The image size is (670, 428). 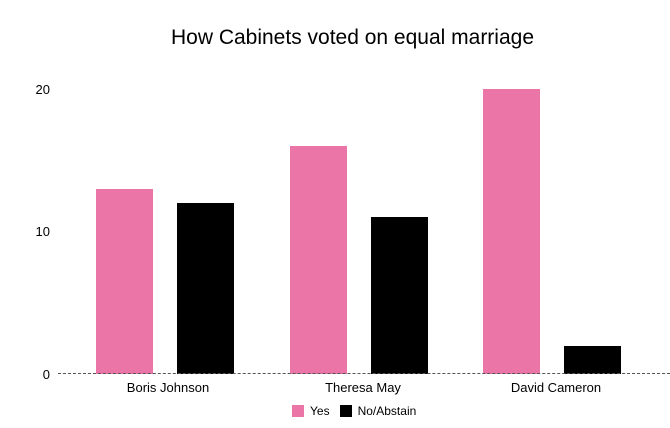 What do you see at coordinates (363, 387) in the screenshot?
I see `x-label-theresa-may: Theresa May` at bounding box center [363, 387].